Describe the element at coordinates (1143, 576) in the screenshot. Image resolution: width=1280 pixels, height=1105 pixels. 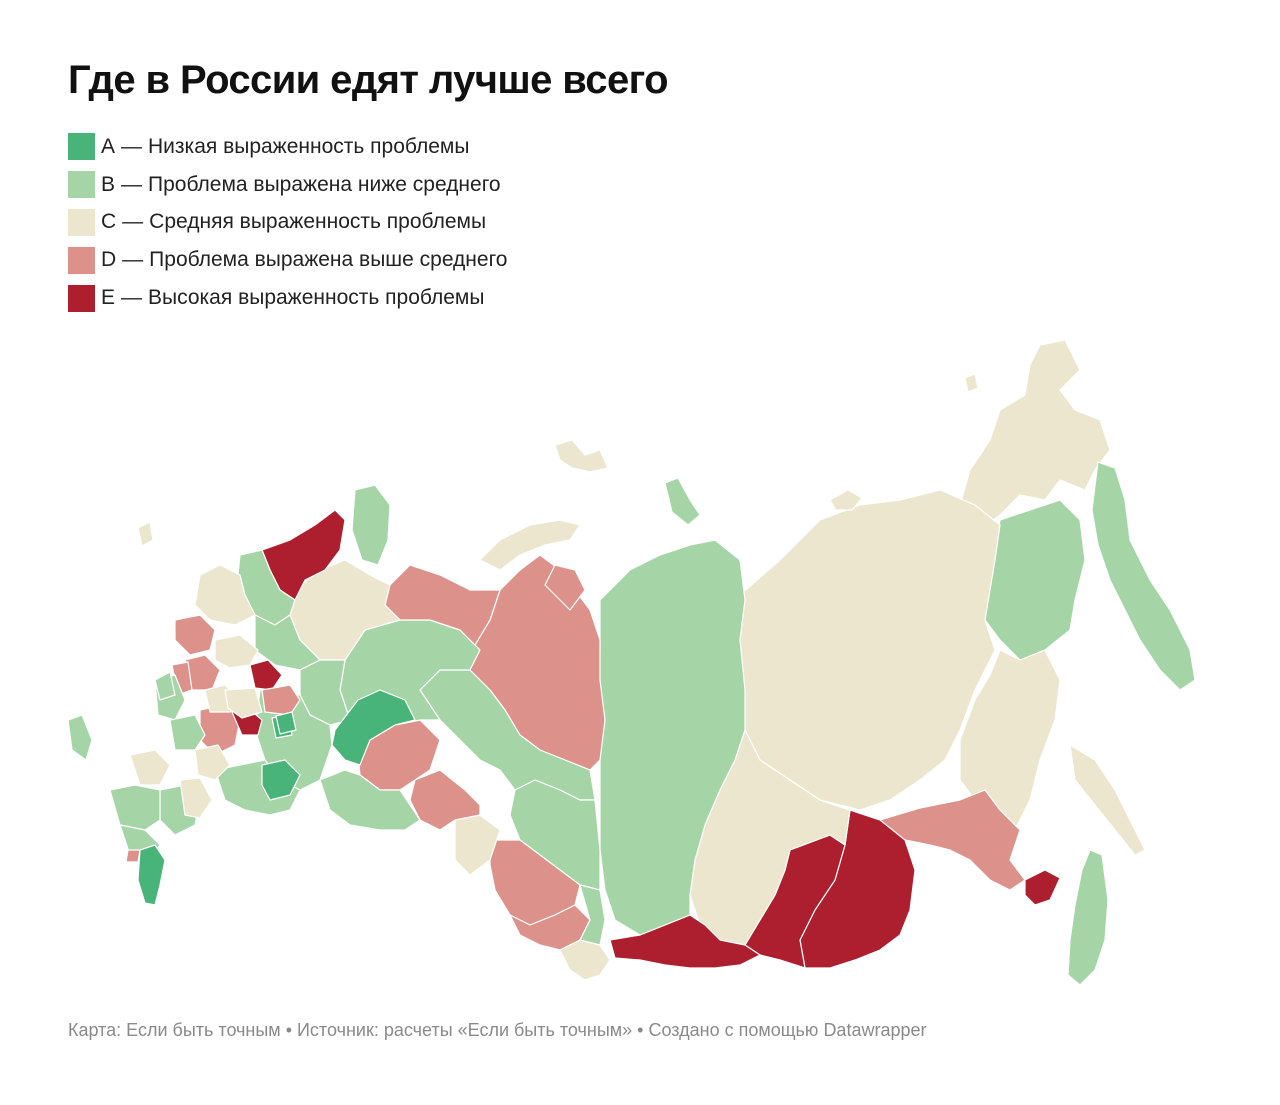
I see `region-kamchatka` at that location.